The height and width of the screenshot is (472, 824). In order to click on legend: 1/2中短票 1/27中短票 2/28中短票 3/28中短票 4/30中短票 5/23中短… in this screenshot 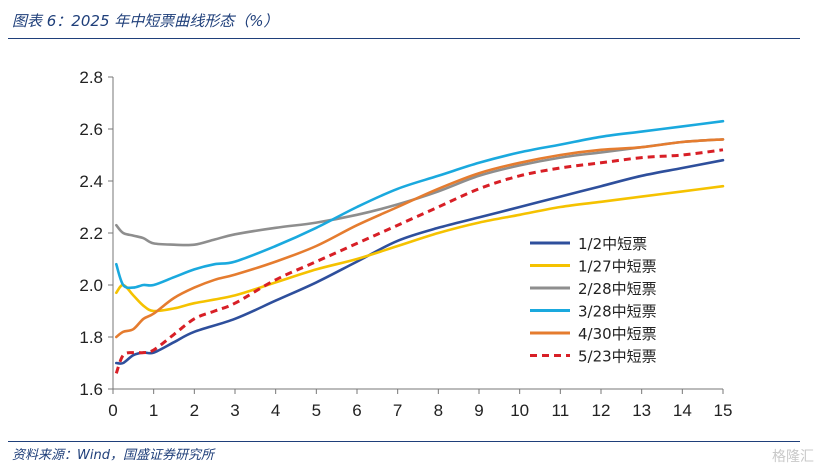, I will do `click(593, 300)`.